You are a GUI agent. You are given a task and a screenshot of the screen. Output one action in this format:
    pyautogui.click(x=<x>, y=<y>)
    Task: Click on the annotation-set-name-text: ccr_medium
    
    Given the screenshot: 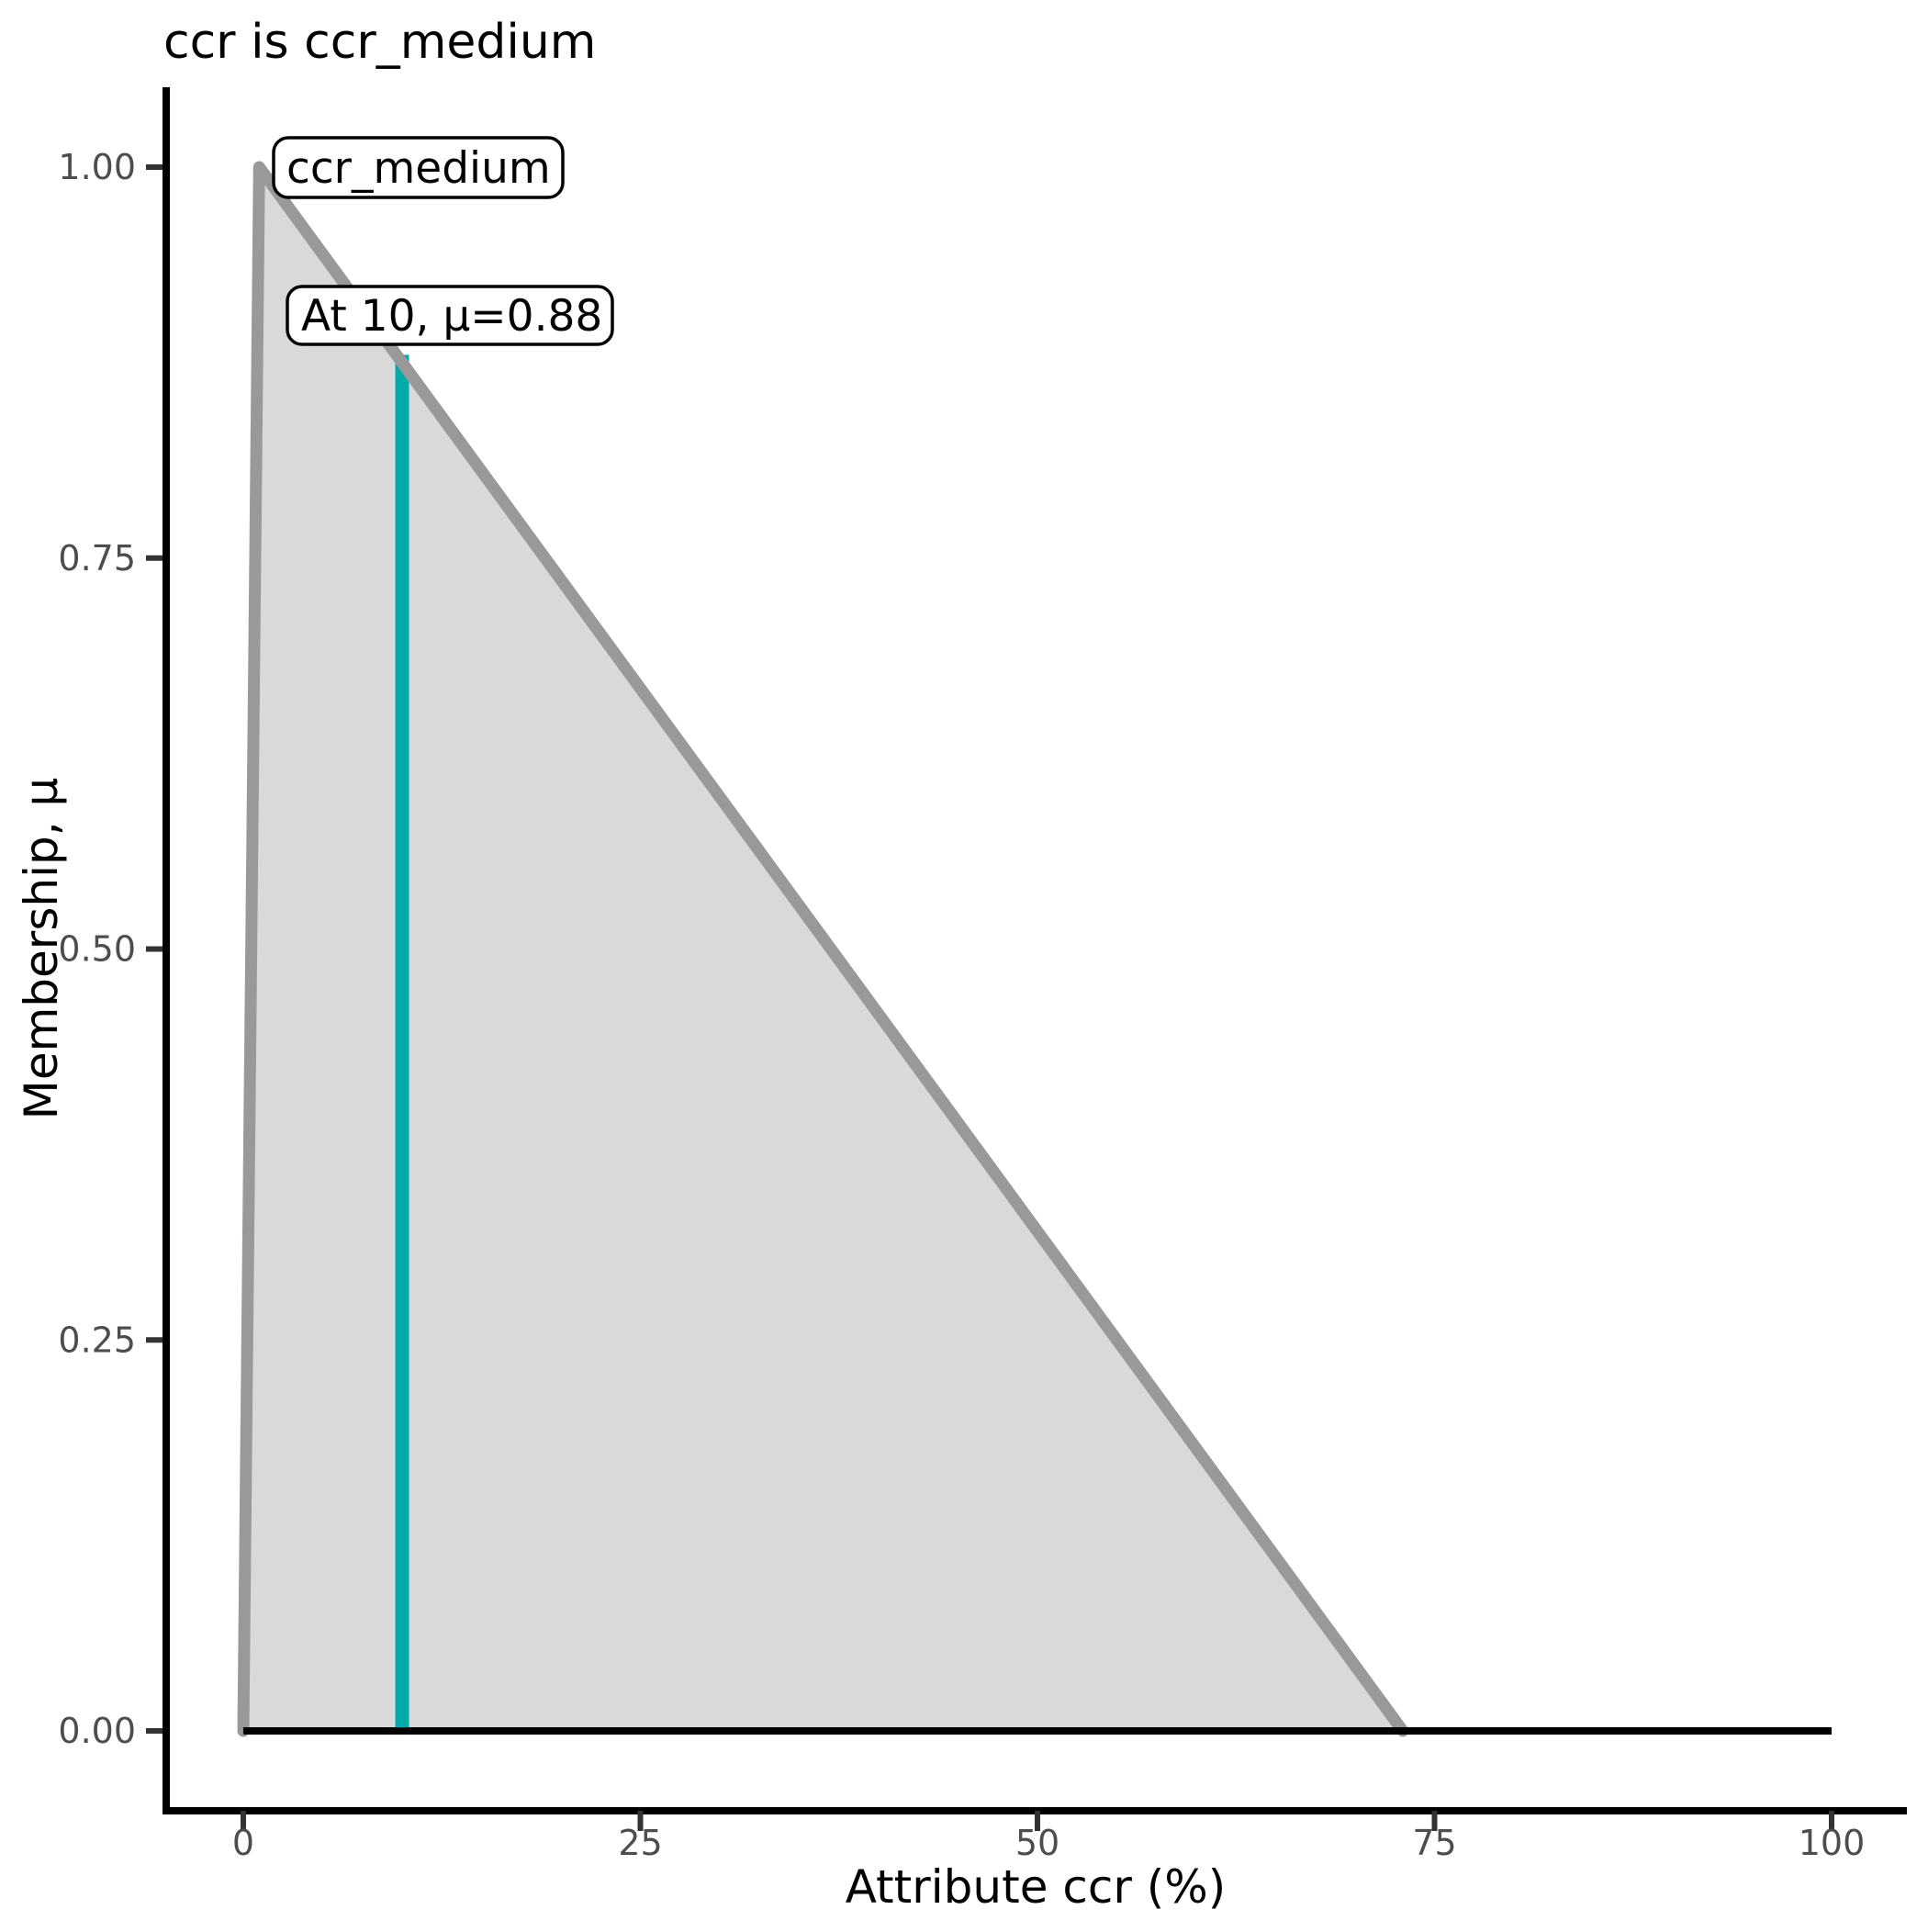 What is the action you would take?
    pyautogui.click(x=418, y=168)
    